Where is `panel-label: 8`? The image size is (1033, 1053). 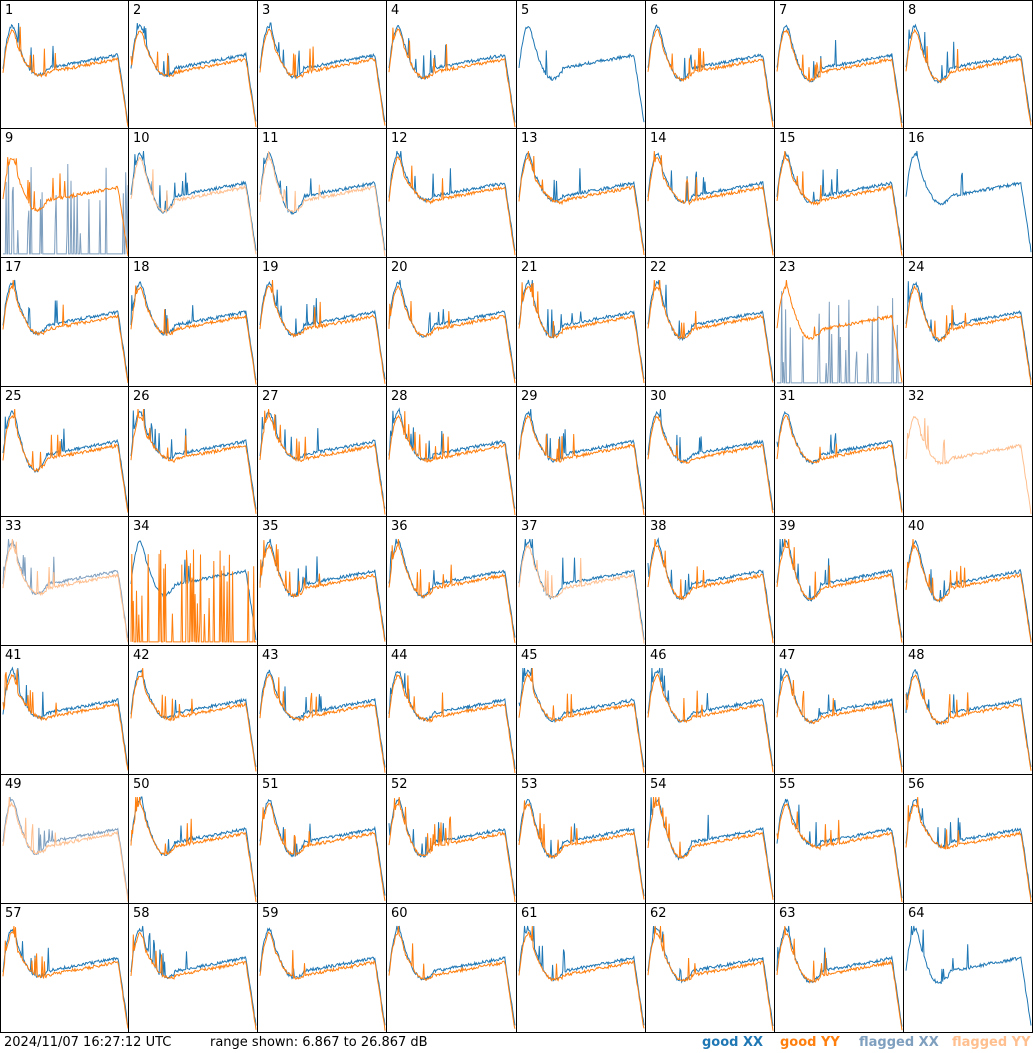 panel-label: 8 is located at coordinates (912, 10).